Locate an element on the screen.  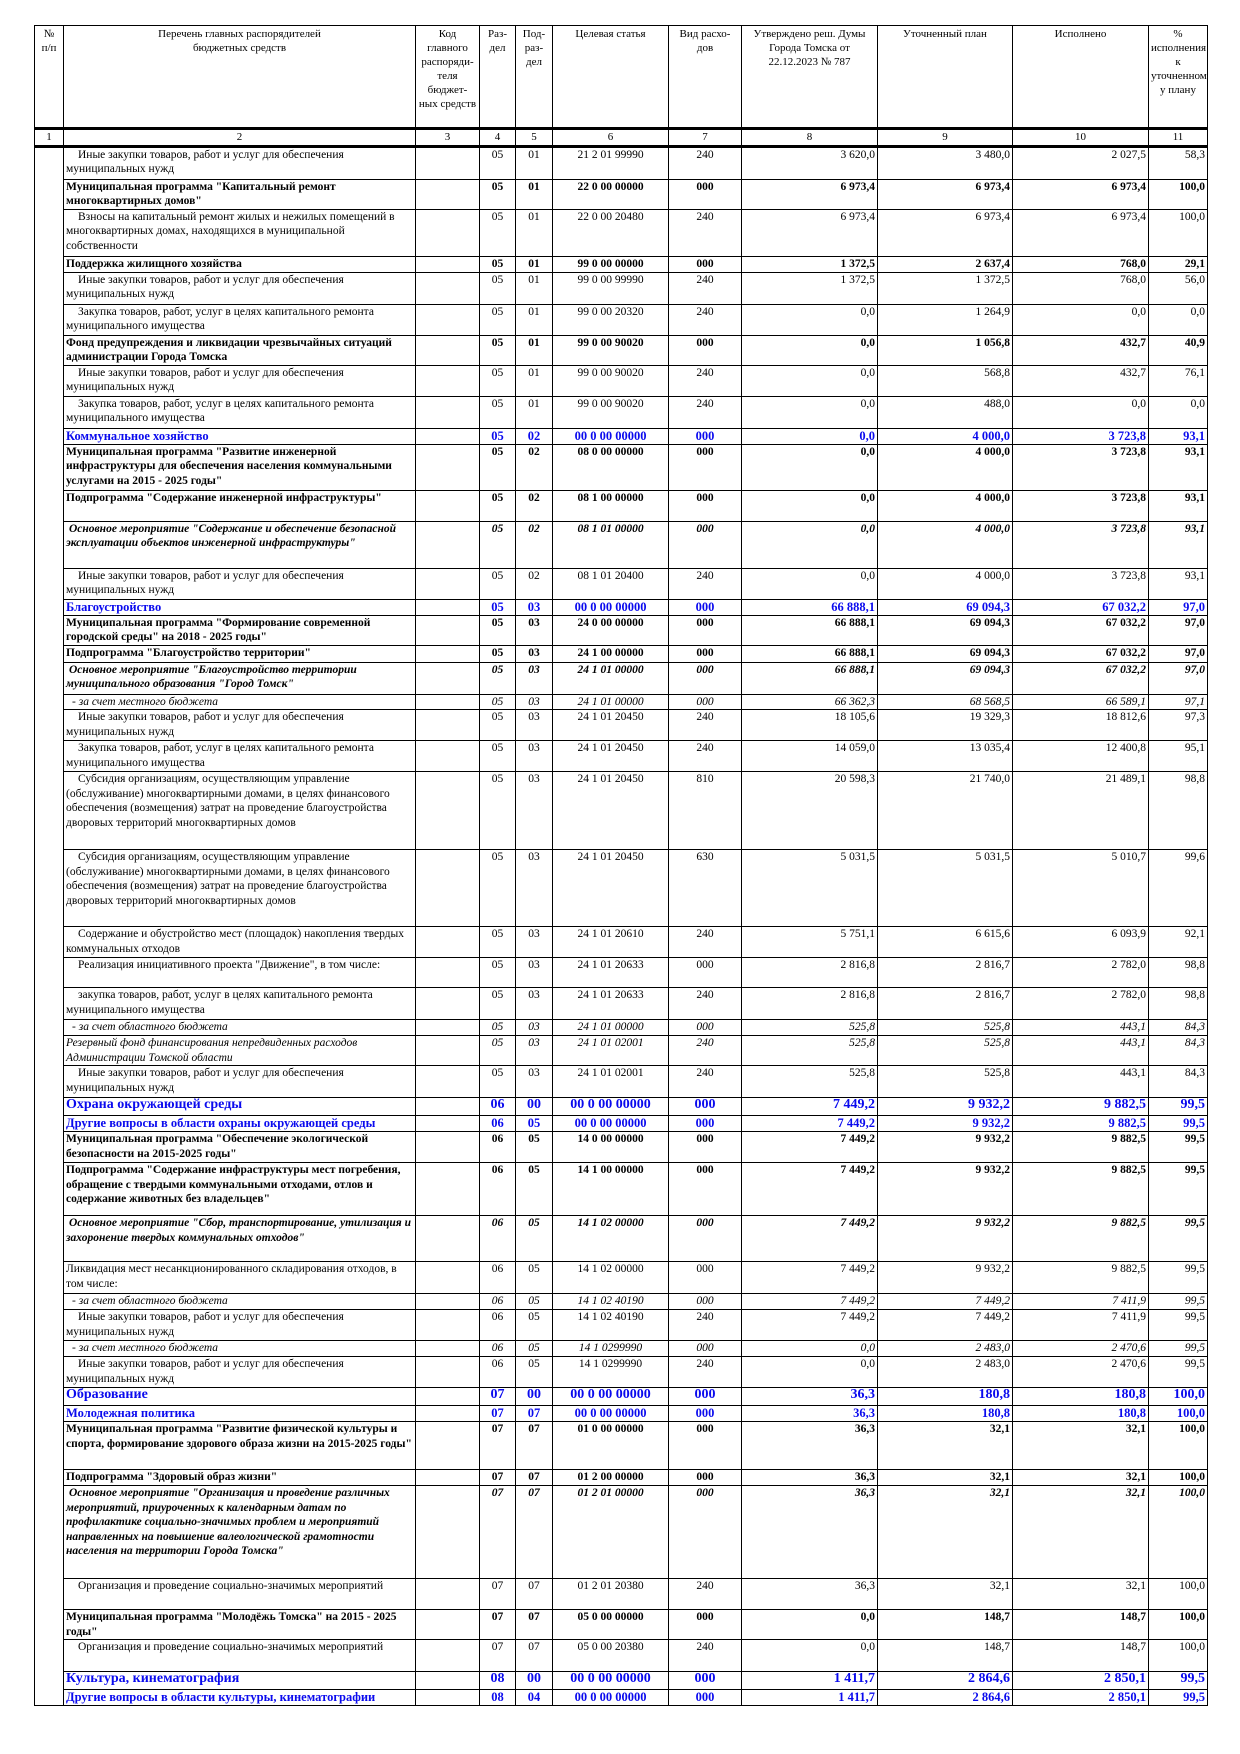
revised-plan-amount: 69 094,3 is located at coordinates (945, 653).